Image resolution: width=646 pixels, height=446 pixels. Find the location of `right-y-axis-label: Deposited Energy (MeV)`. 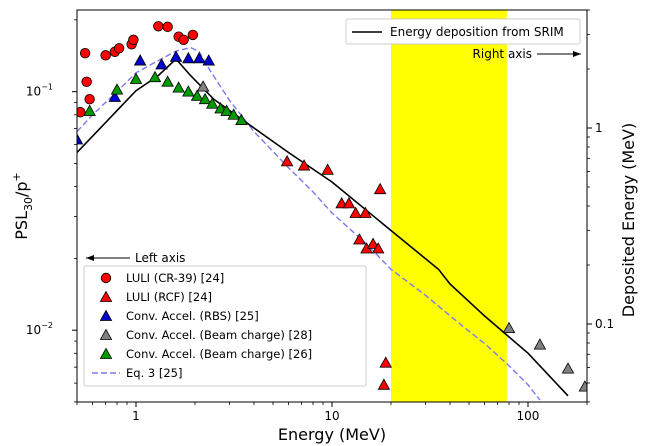

right-y-axis-label: Deposited Energy (MeV) is located at coordinates (628, 220).